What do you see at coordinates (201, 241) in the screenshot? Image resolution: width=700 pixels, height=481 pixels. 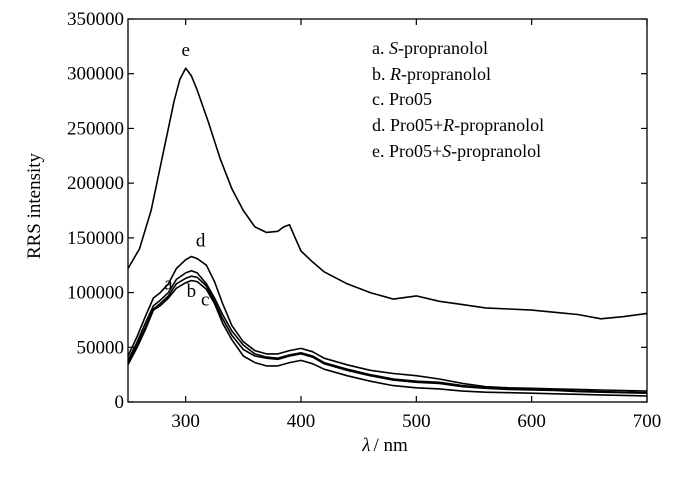 I see `curve-label-d: d` at bounding box center [201, 241].